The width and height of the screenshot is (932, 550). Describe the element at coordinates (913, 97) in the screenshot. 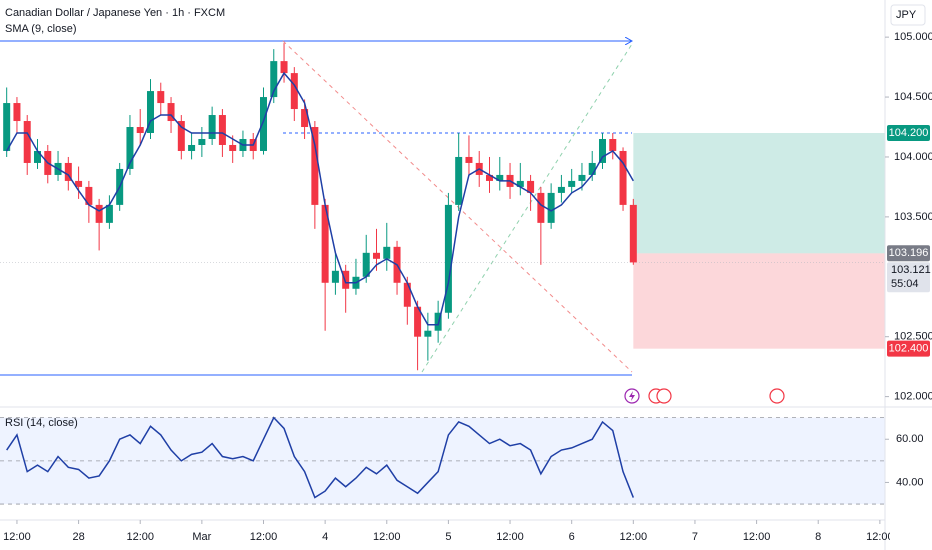

I see `y-tick-label: 104.500` at that location.